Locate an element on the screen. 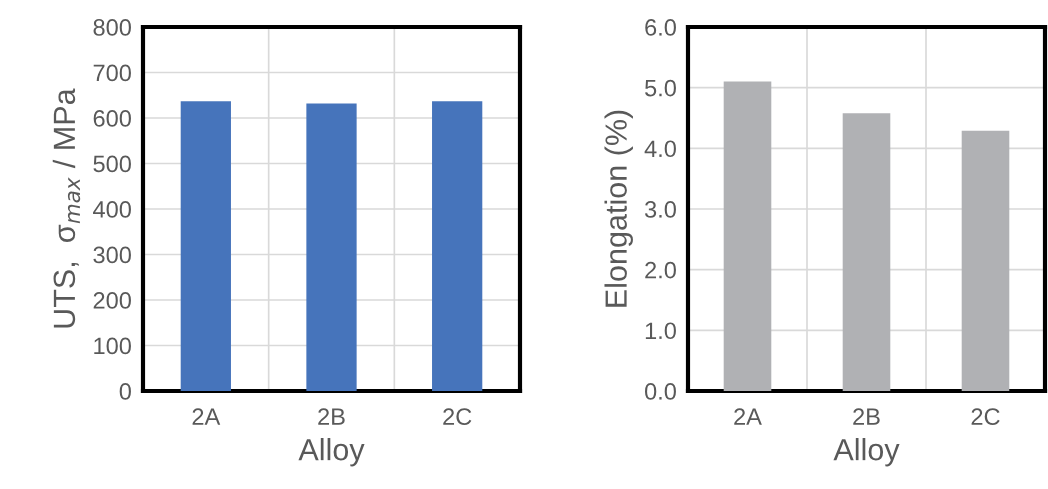 The width and height of the screenshot is (1048, 489). y-tick-label: 6.0 is located at coordinates (660, 27).